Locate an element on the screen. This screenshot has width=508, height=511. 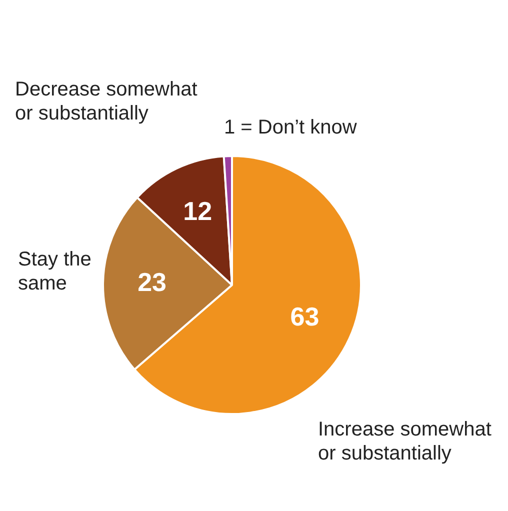
slice-label: Decrease somewhat or substantially is located at coordinates (106, 101).